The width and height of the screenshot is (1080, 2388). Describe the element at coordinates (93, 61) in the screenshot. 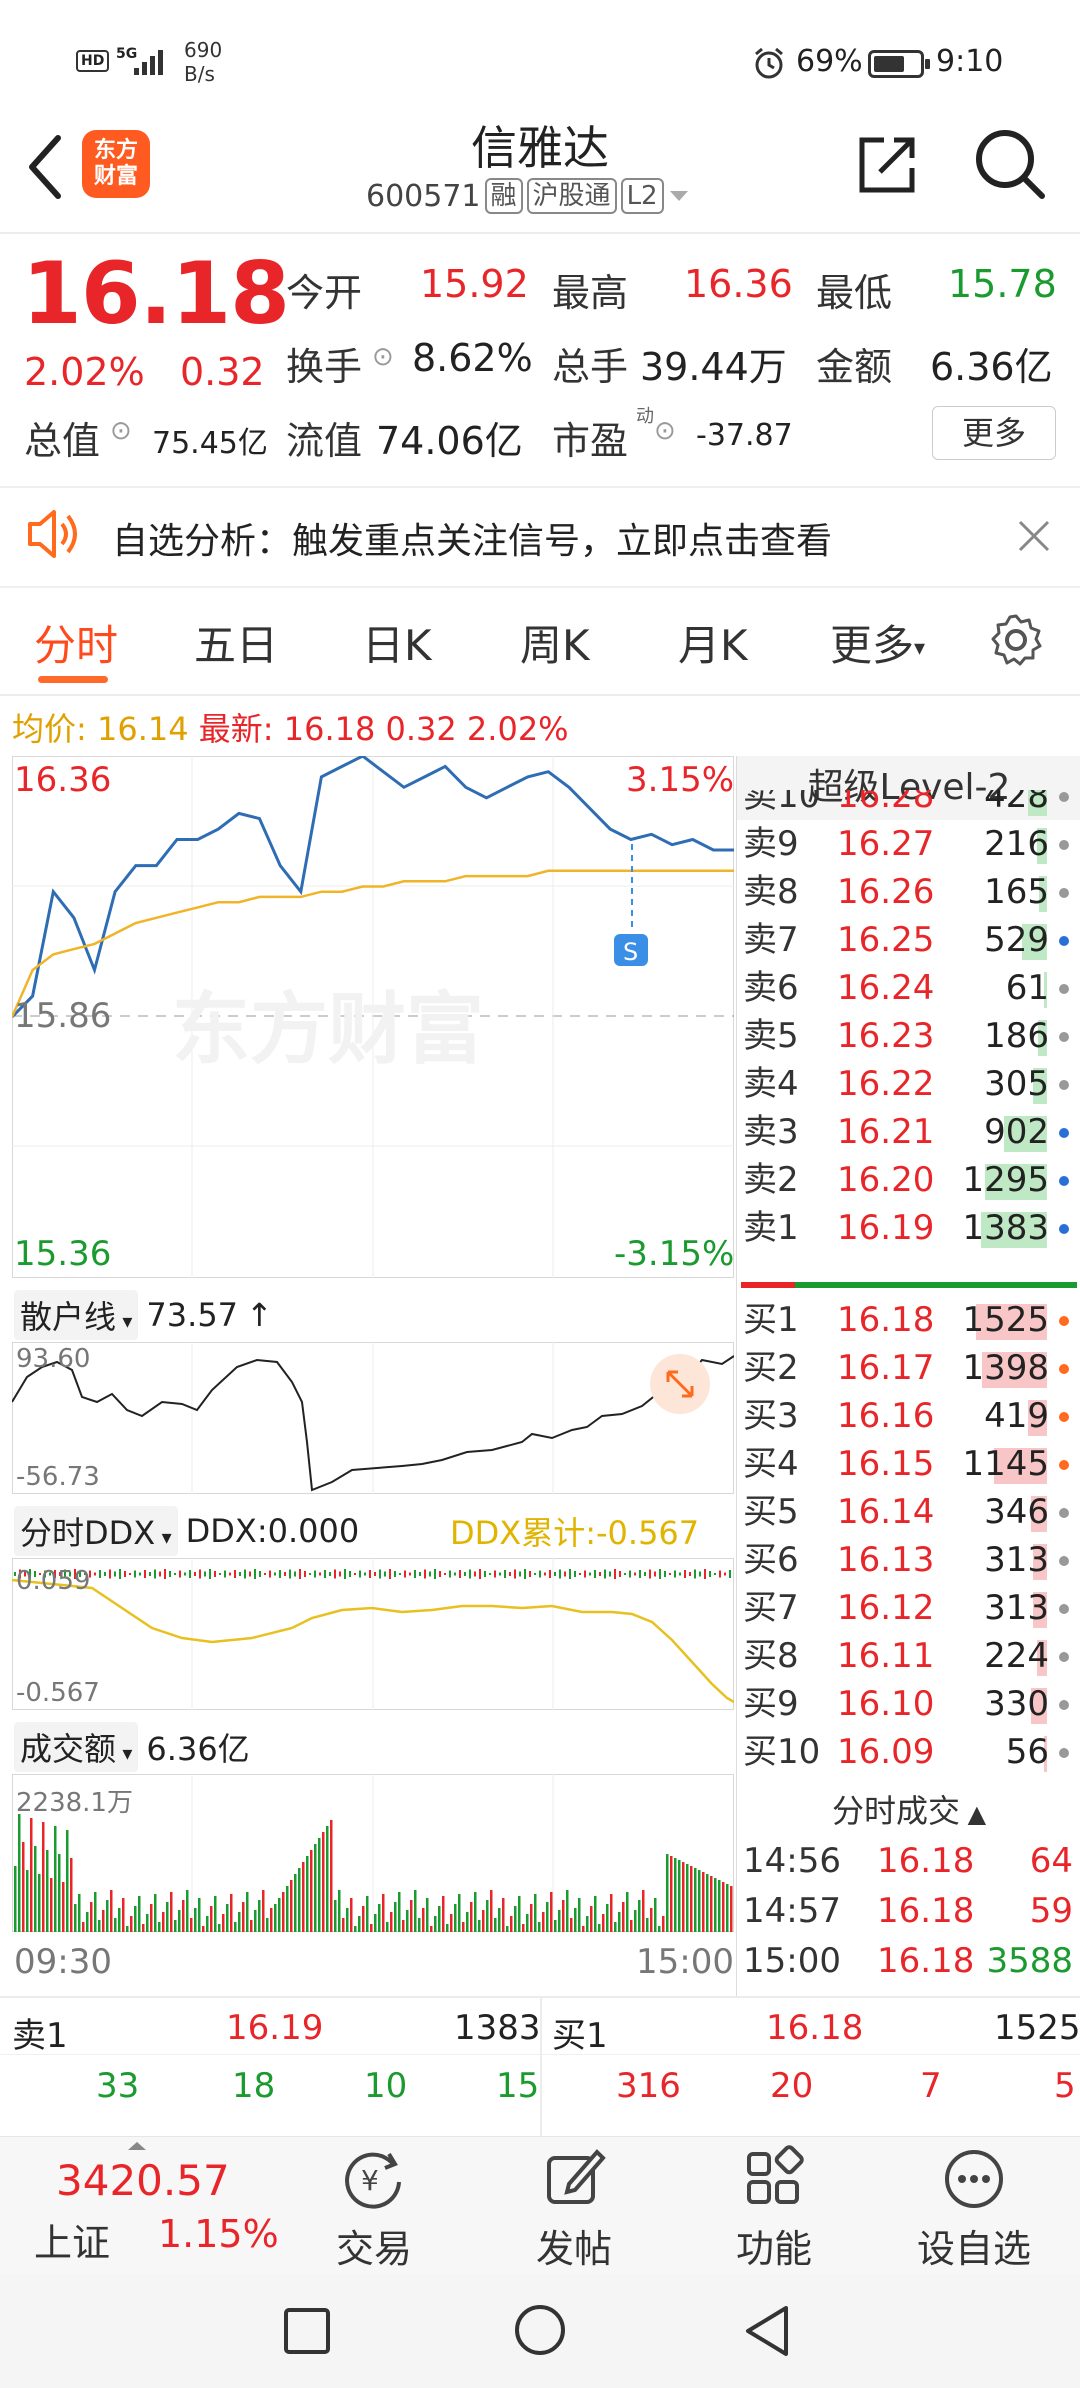

I see `hd-badge: HD` at that location.